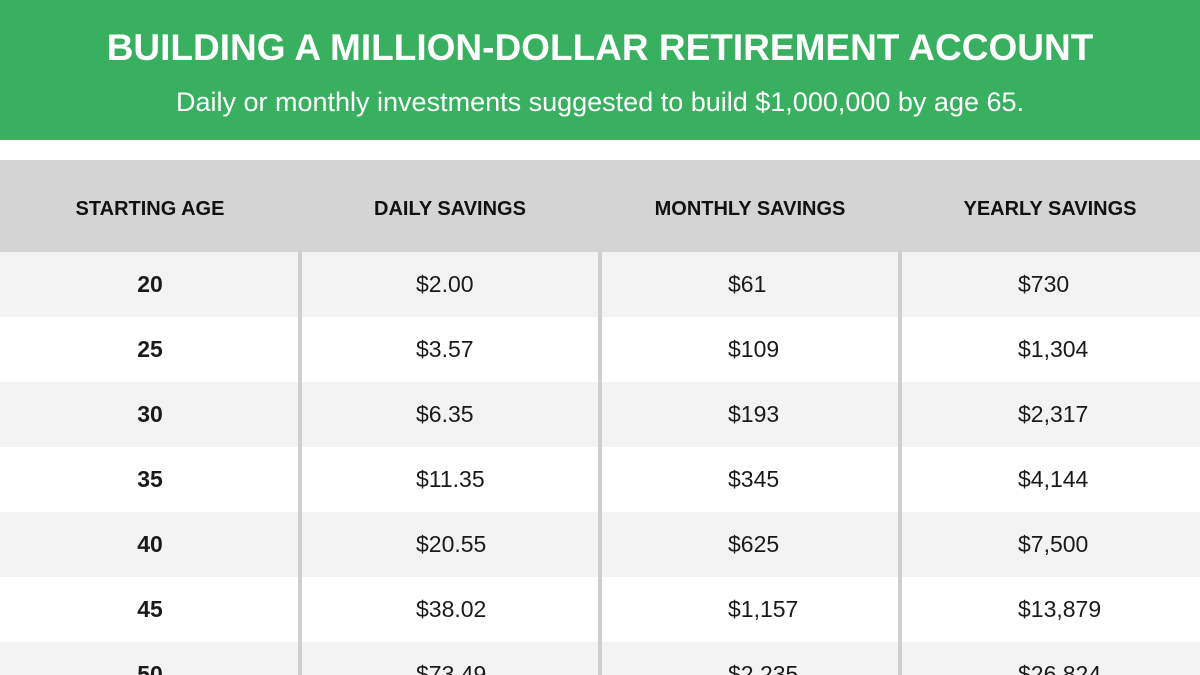 The width and height of the screenshot is (1200, 675). I want to click on savings-cell: $193, so click(754, 414).